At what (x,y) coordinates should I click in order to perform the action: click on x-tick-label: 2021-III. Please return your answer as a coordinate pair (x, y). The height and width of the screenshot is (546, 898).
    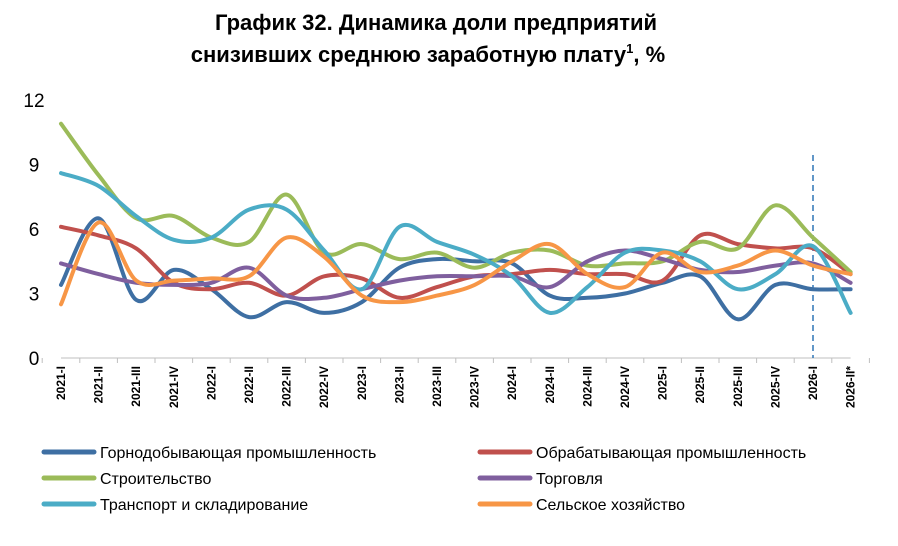
    Looking at the image, I should click on (136, 386).